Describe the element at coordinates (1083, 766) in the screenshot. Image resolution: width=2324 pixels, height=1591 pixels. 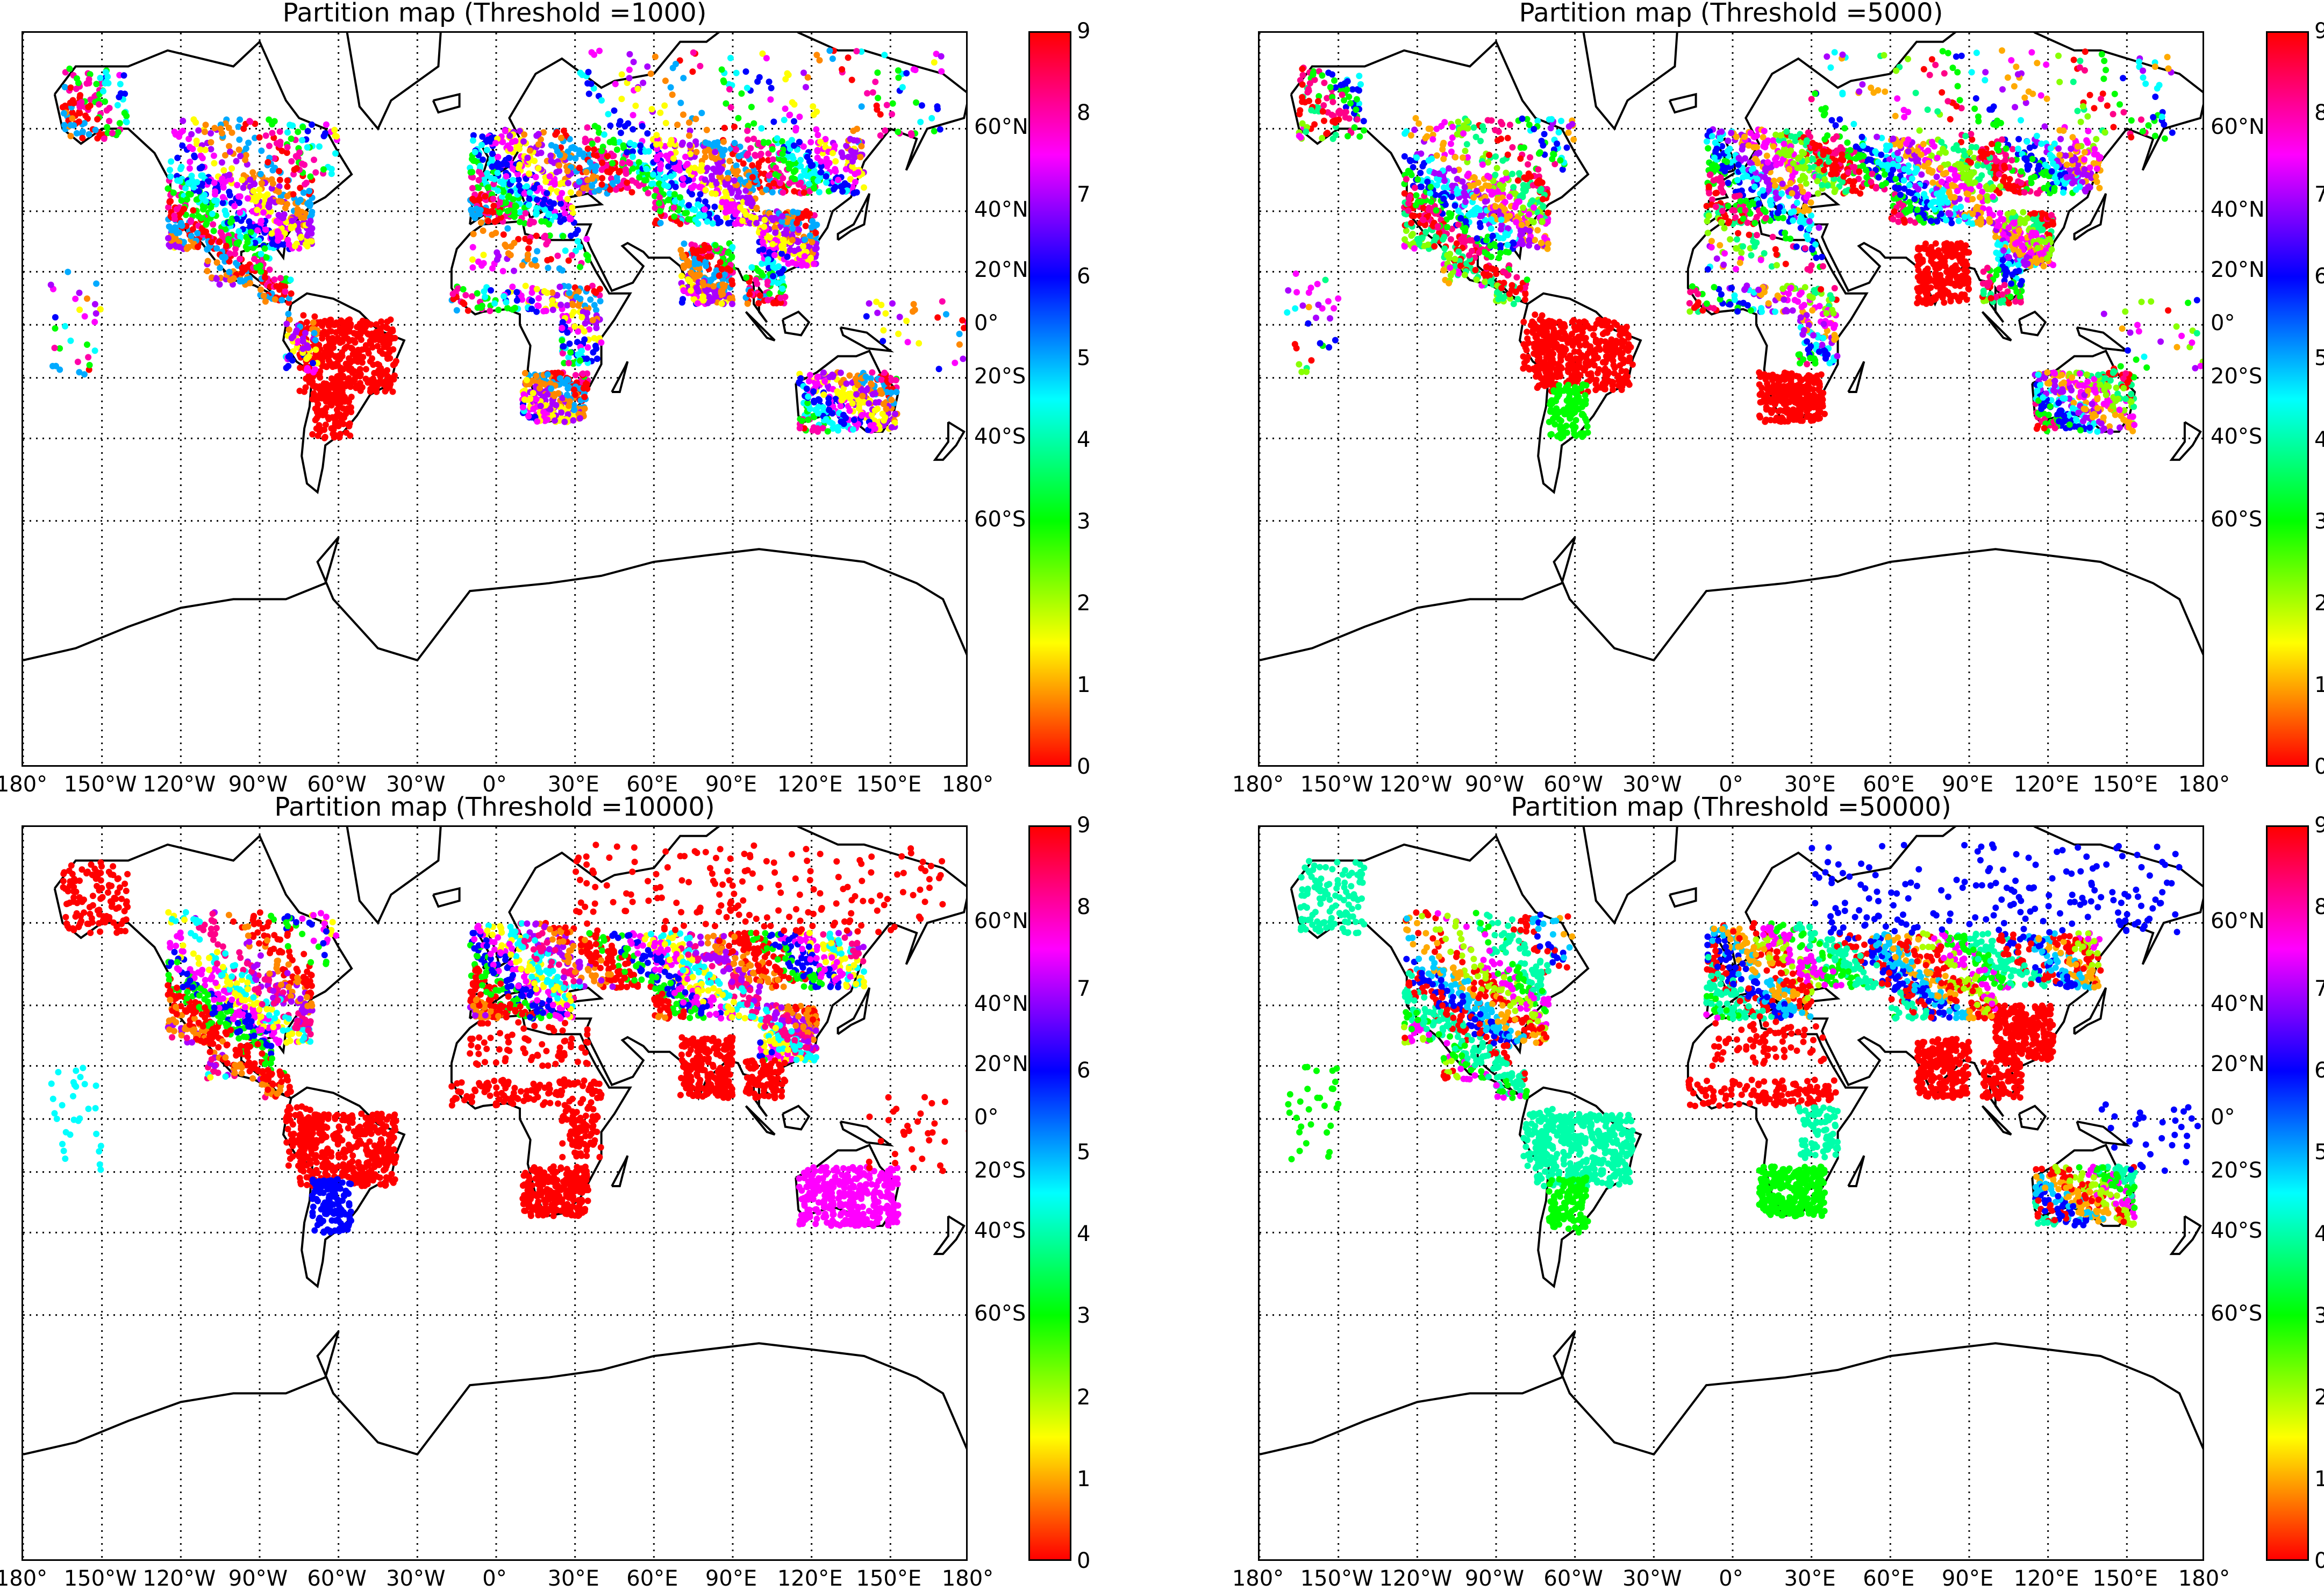
I see `colorbar-tick-label: 0` at that location.